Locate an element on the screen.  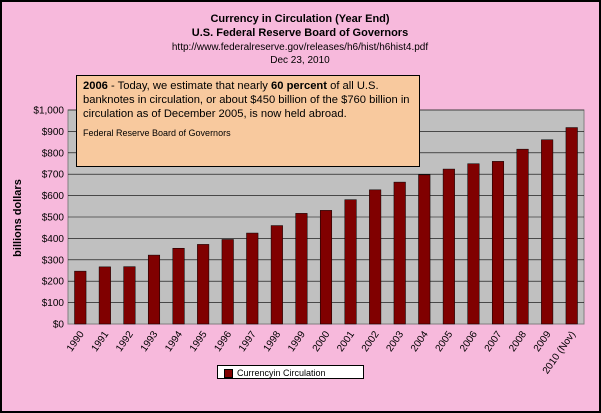
y-tick-label: $400 is located at coordinates (53, 239).